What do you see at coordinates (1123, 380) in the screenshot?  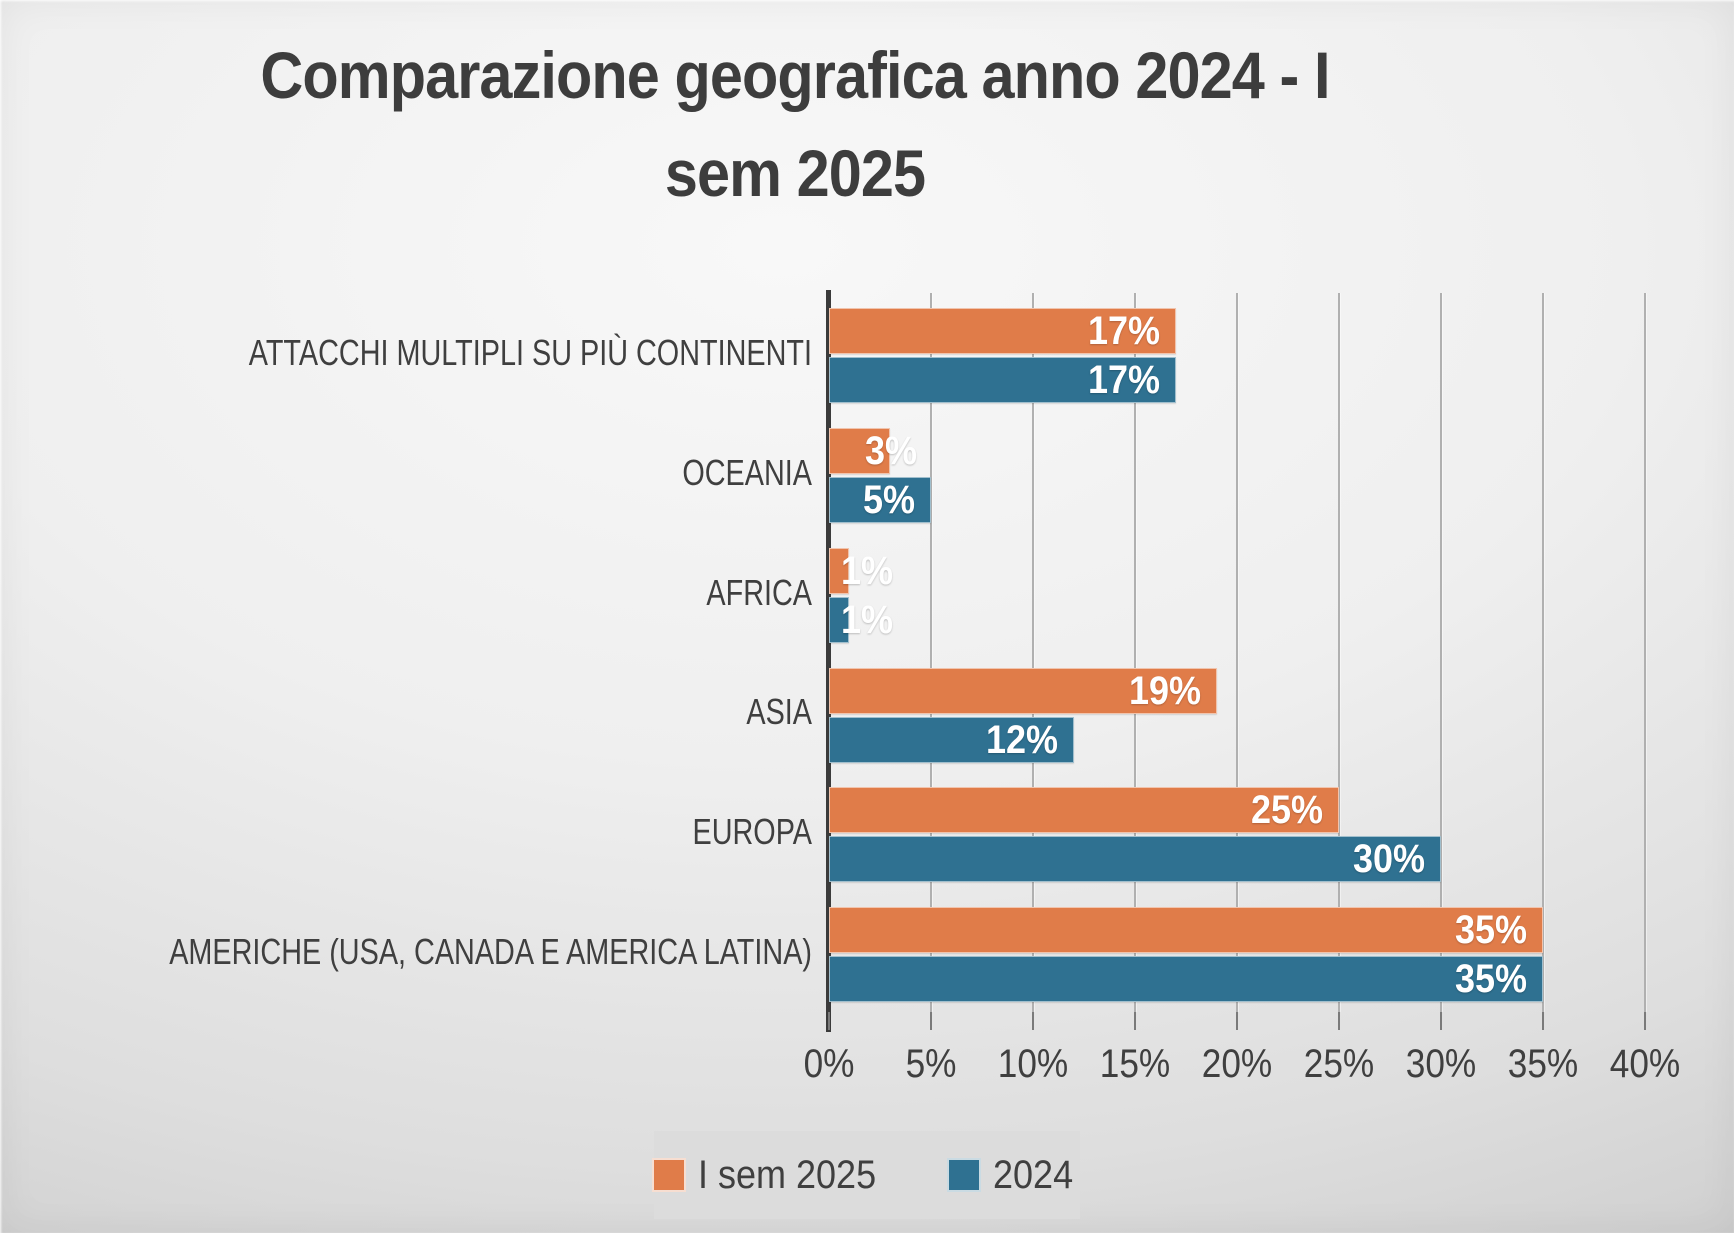 I see `value-label-2024-attacchi-multipli-su-pi-continenti: 17%` at bounding box center [1123, 380].